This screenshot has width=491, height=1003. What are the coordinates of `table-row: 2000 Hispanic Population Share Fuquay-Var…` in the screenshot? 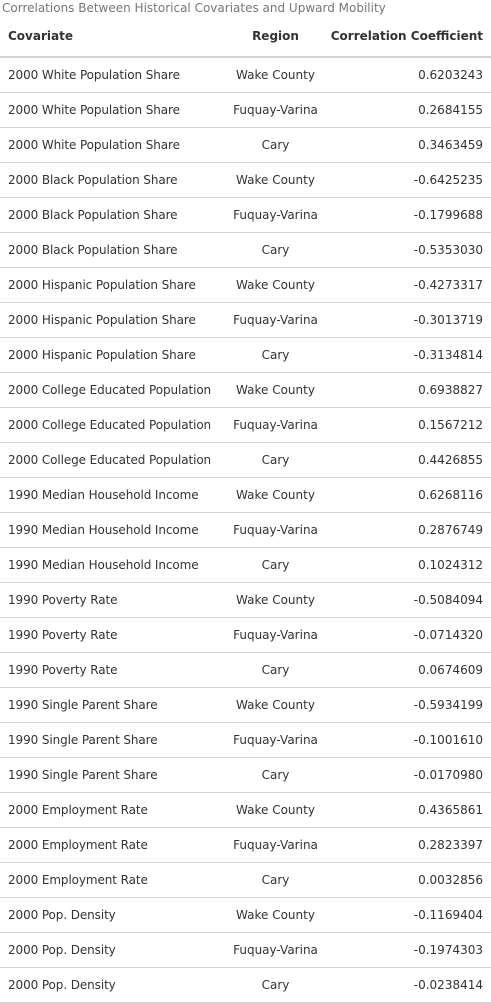 It's located at (245, 320).